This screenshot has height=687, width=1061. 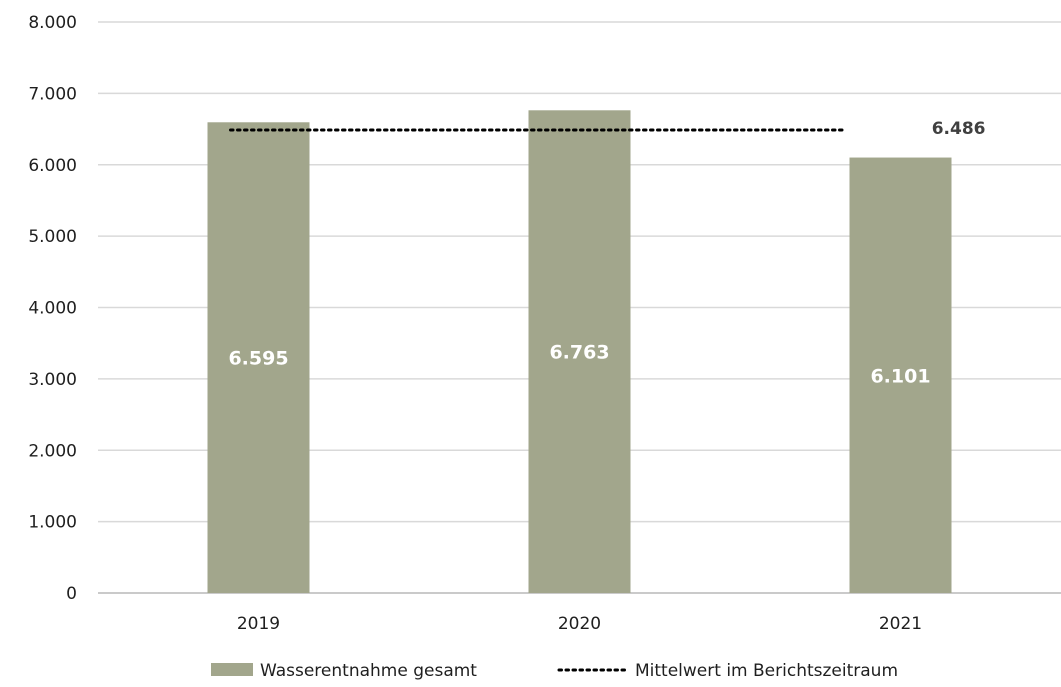 I want to click on y-tick-label: 3.000, so click(x=52, y=380).